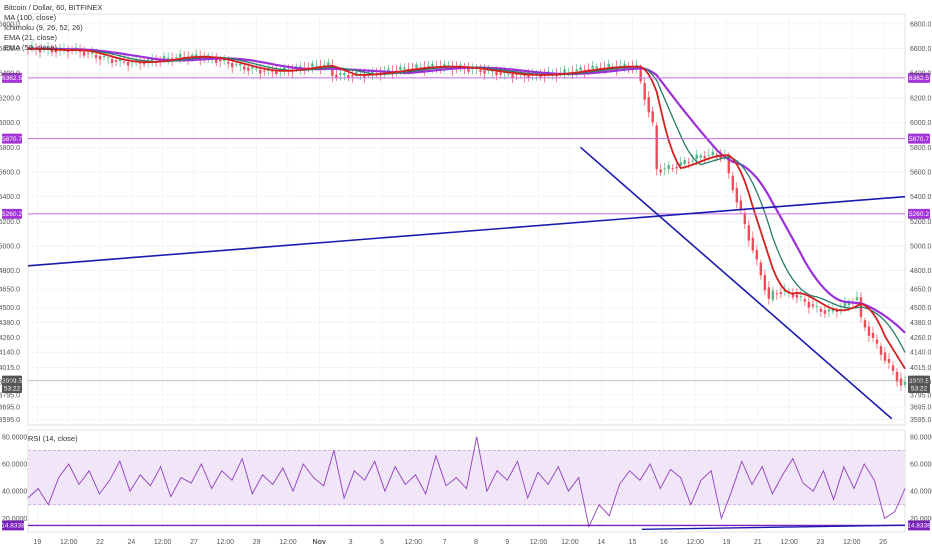  I want to click on price-ytick-left: 6800.0, so click(10, 24).